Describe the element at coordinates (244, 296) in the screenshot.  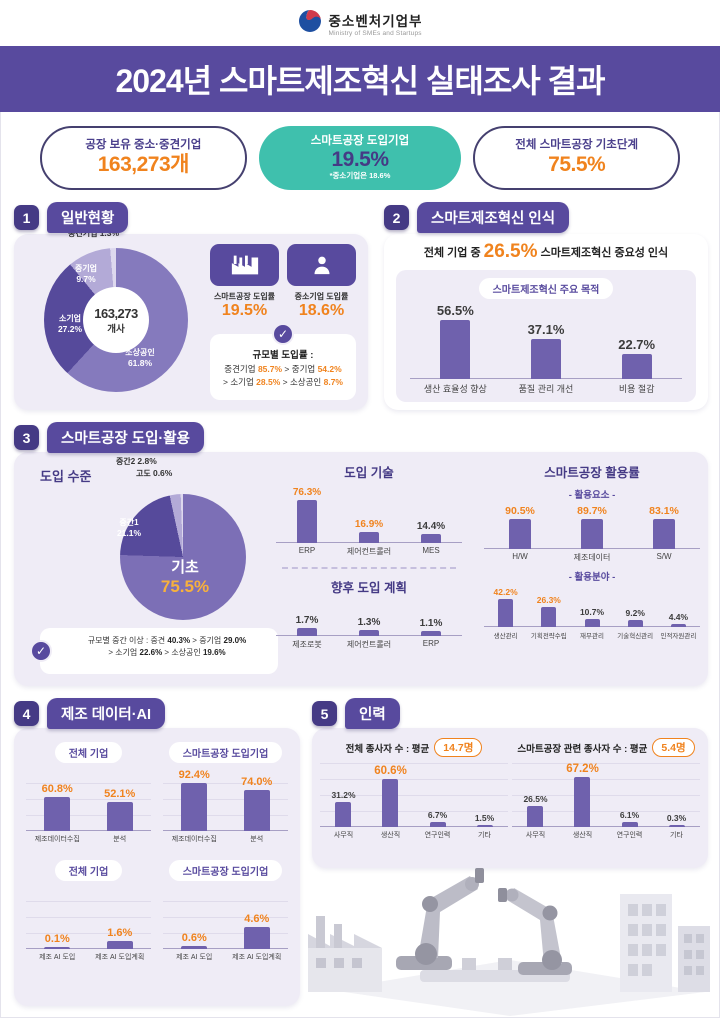
I see `stat-label: 스마트공장 도입률` at that location.